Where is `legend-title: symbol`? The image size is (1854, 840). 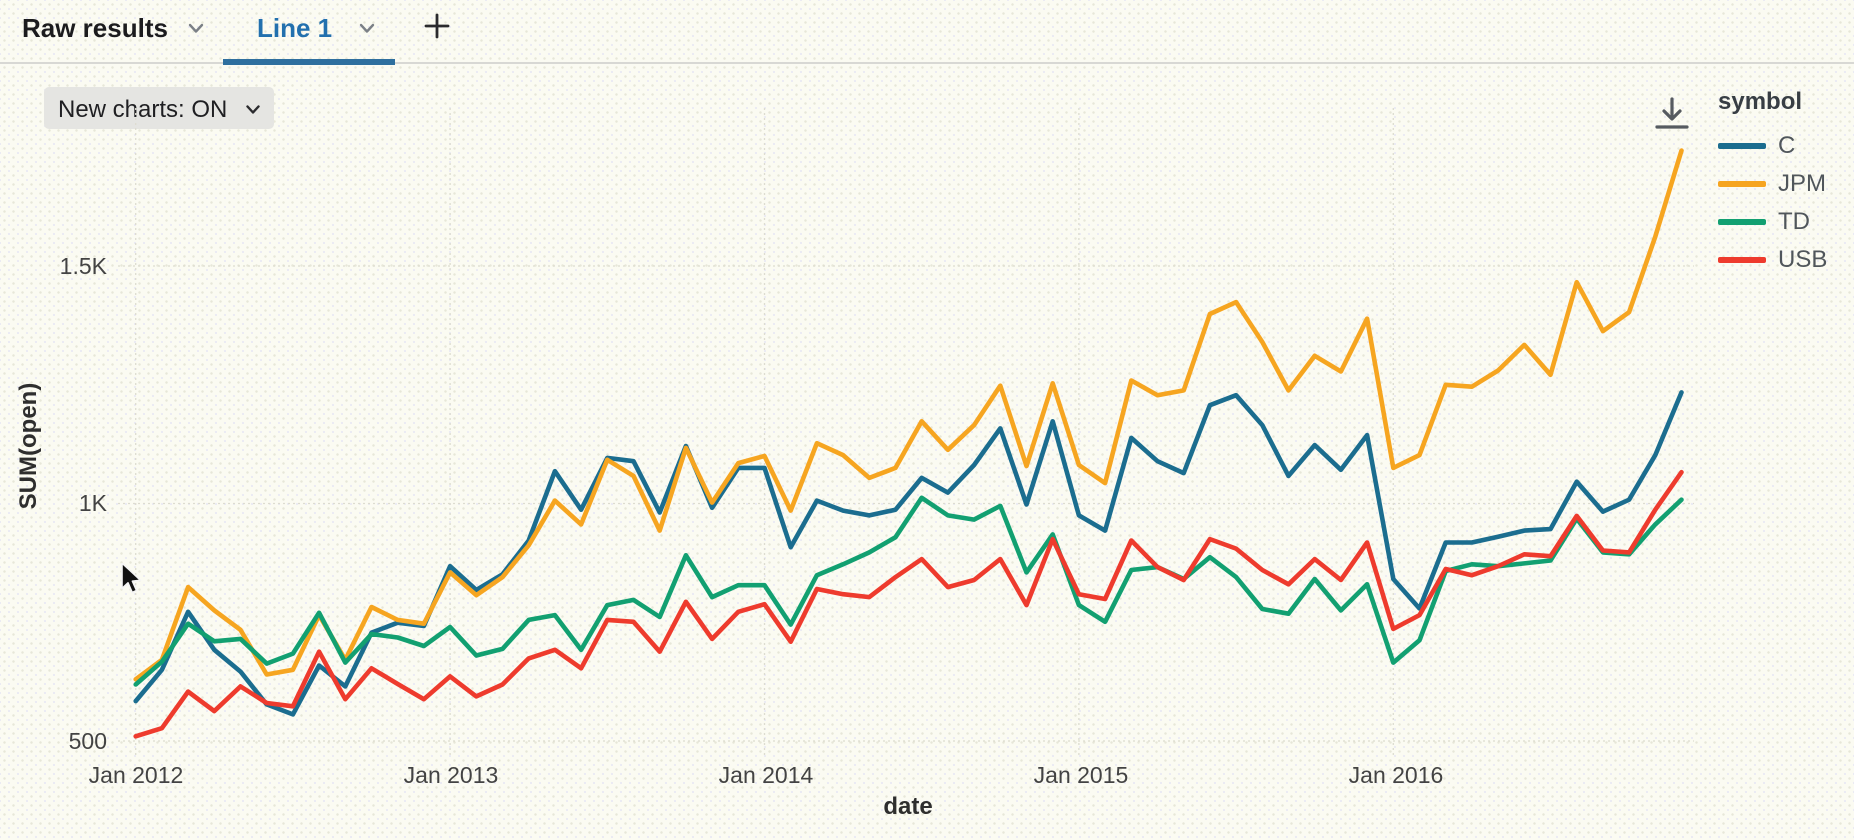 legend-title: symbol is located at coordinates (1760, 101).